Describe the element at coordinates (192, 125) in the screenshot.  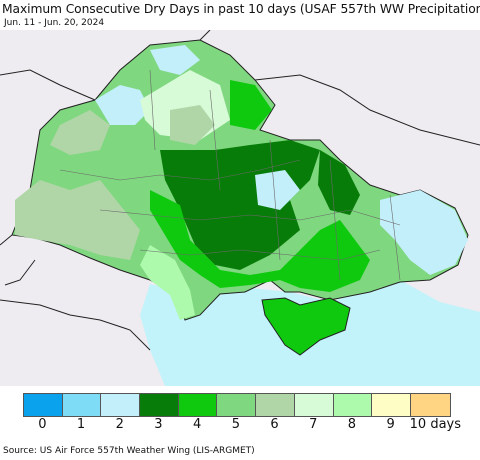
I see `region-north-mid` at that location.